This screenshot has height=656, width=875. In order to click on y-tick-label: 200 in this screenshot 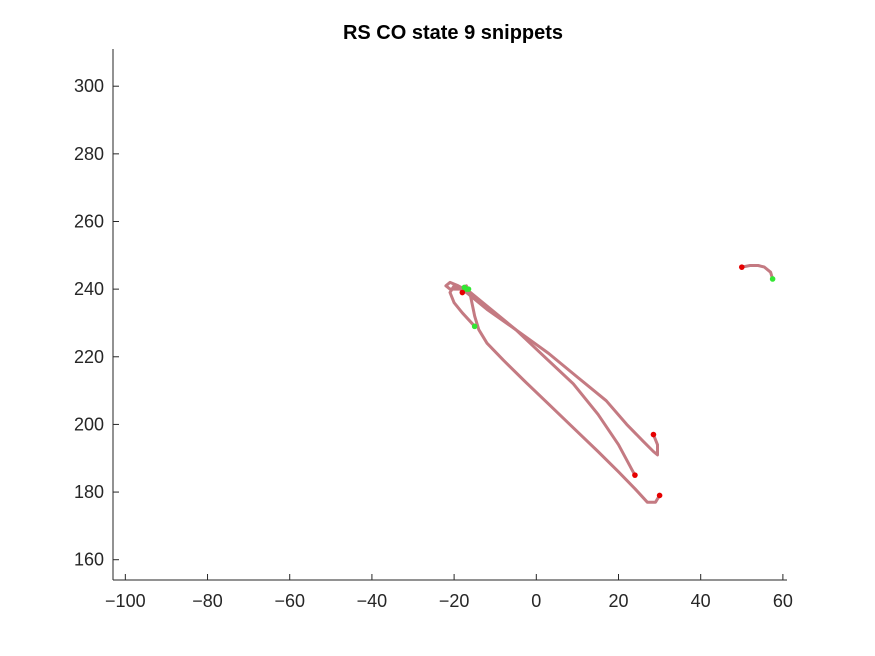, I will do `click(89, 424)`.